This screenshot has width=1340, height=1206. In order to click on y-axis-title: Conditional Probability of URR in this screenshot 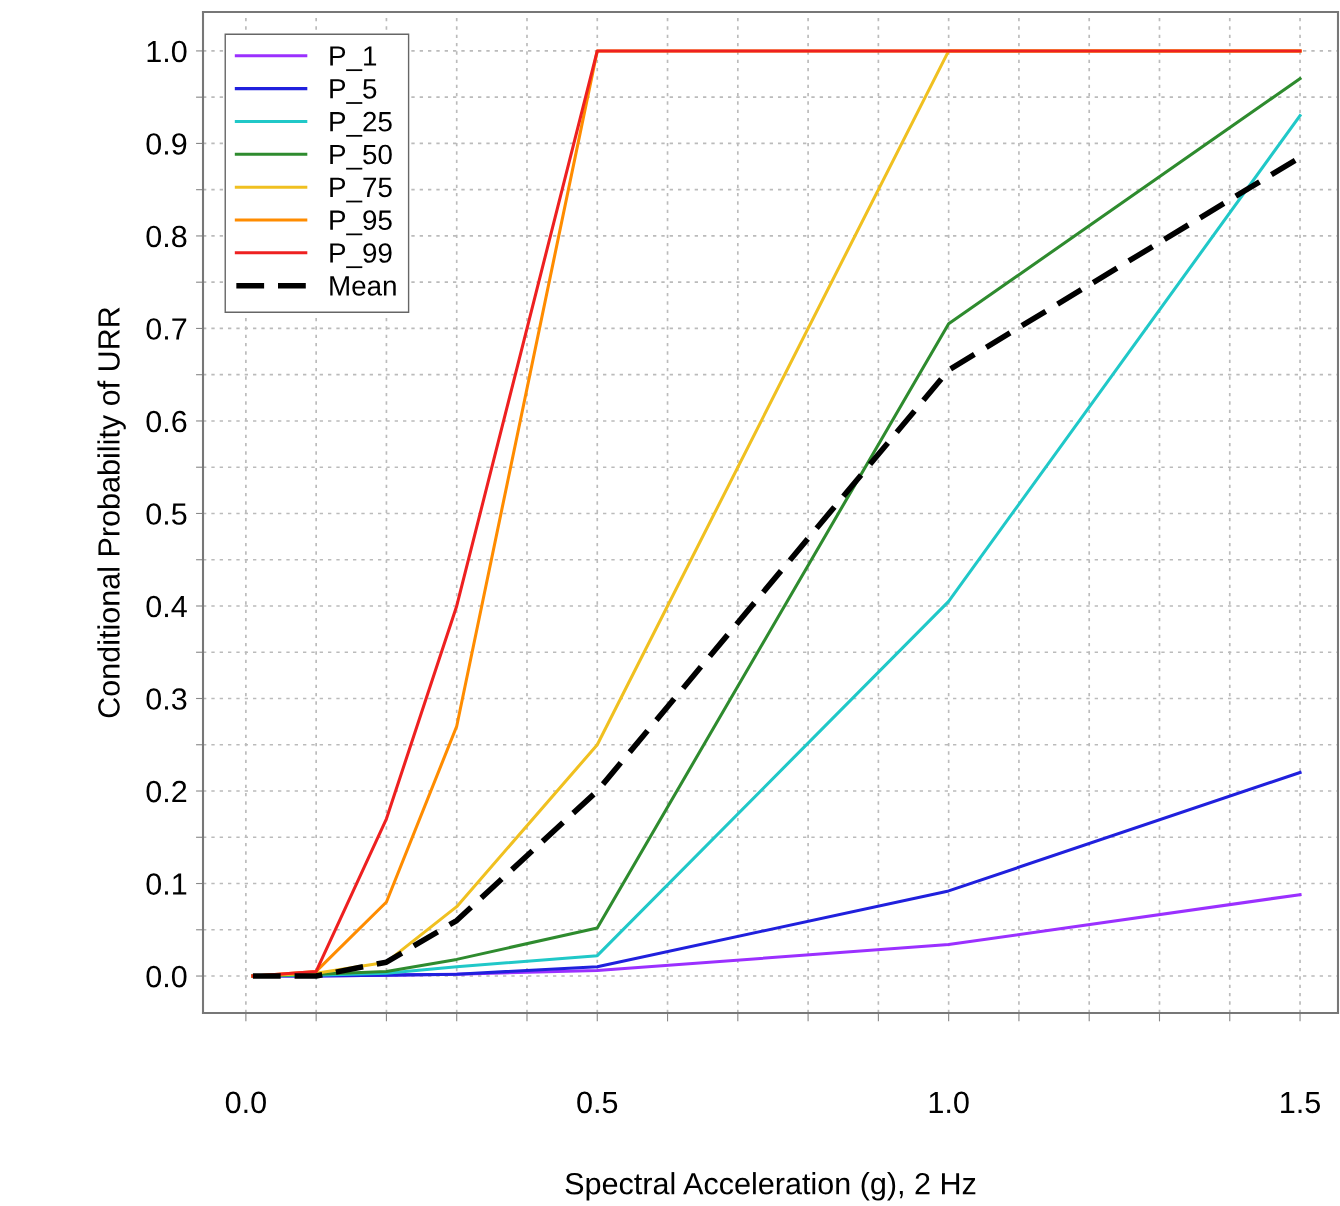, I will do `click(111, 512)`.